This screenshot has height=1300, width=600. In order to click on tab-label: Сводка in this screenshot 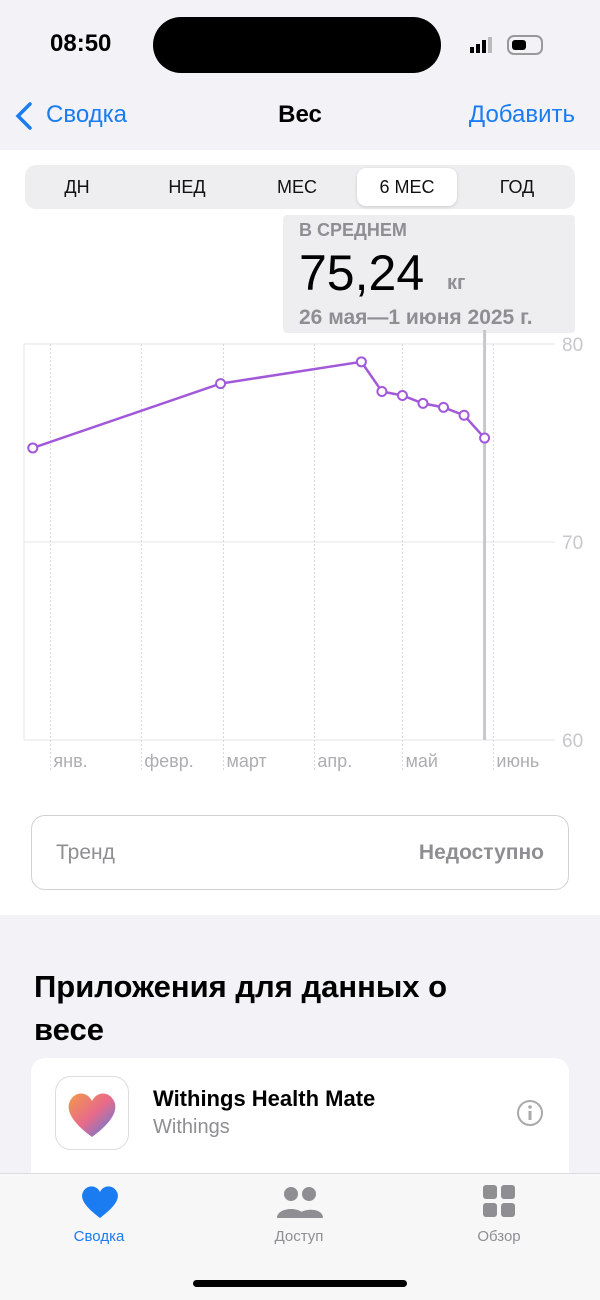, I will do `click(99, 1236)`.